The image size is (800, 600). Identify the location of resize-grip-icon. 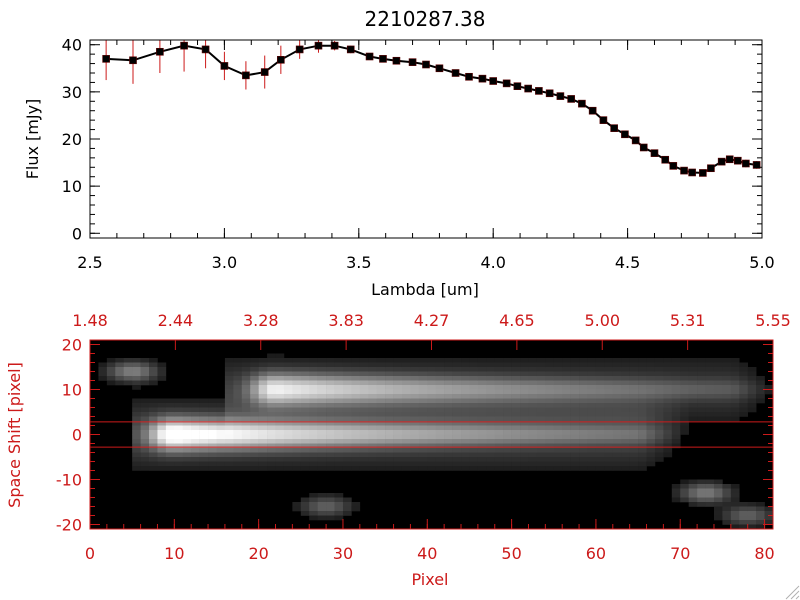
(792, 592).